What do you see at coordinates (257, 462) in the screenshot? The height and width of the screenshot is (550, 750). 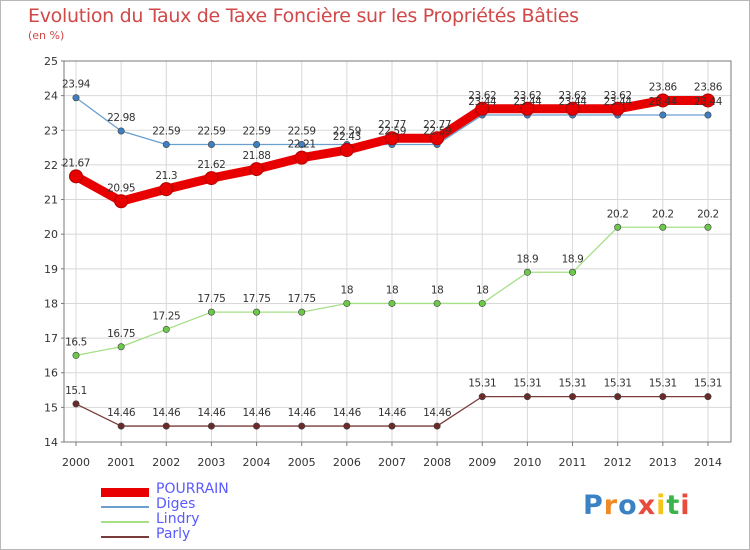 I see `x-tick-label: 2004` at bounding box center [257, 462].